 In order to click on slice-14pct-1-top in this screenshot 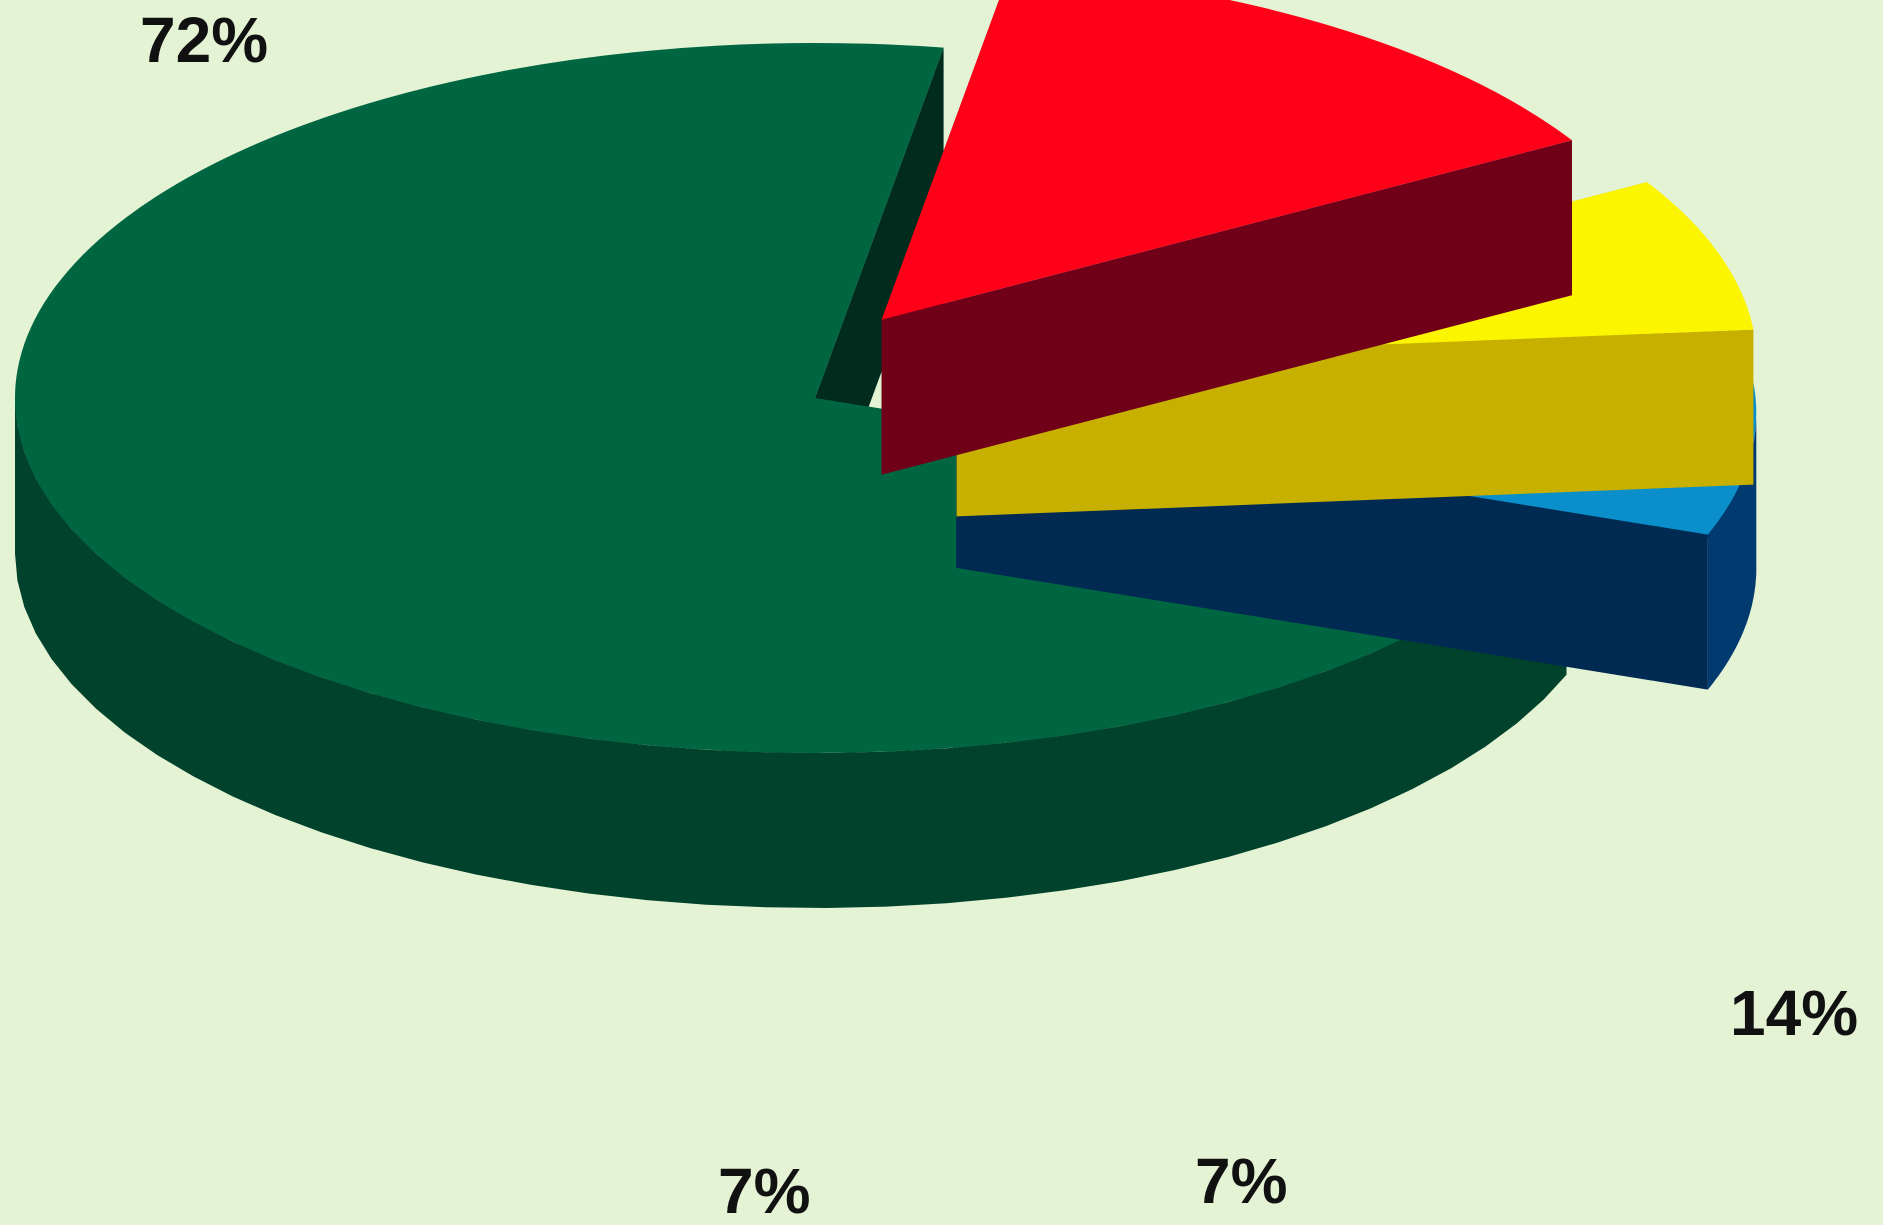, I will do `click(1226, 160)`.